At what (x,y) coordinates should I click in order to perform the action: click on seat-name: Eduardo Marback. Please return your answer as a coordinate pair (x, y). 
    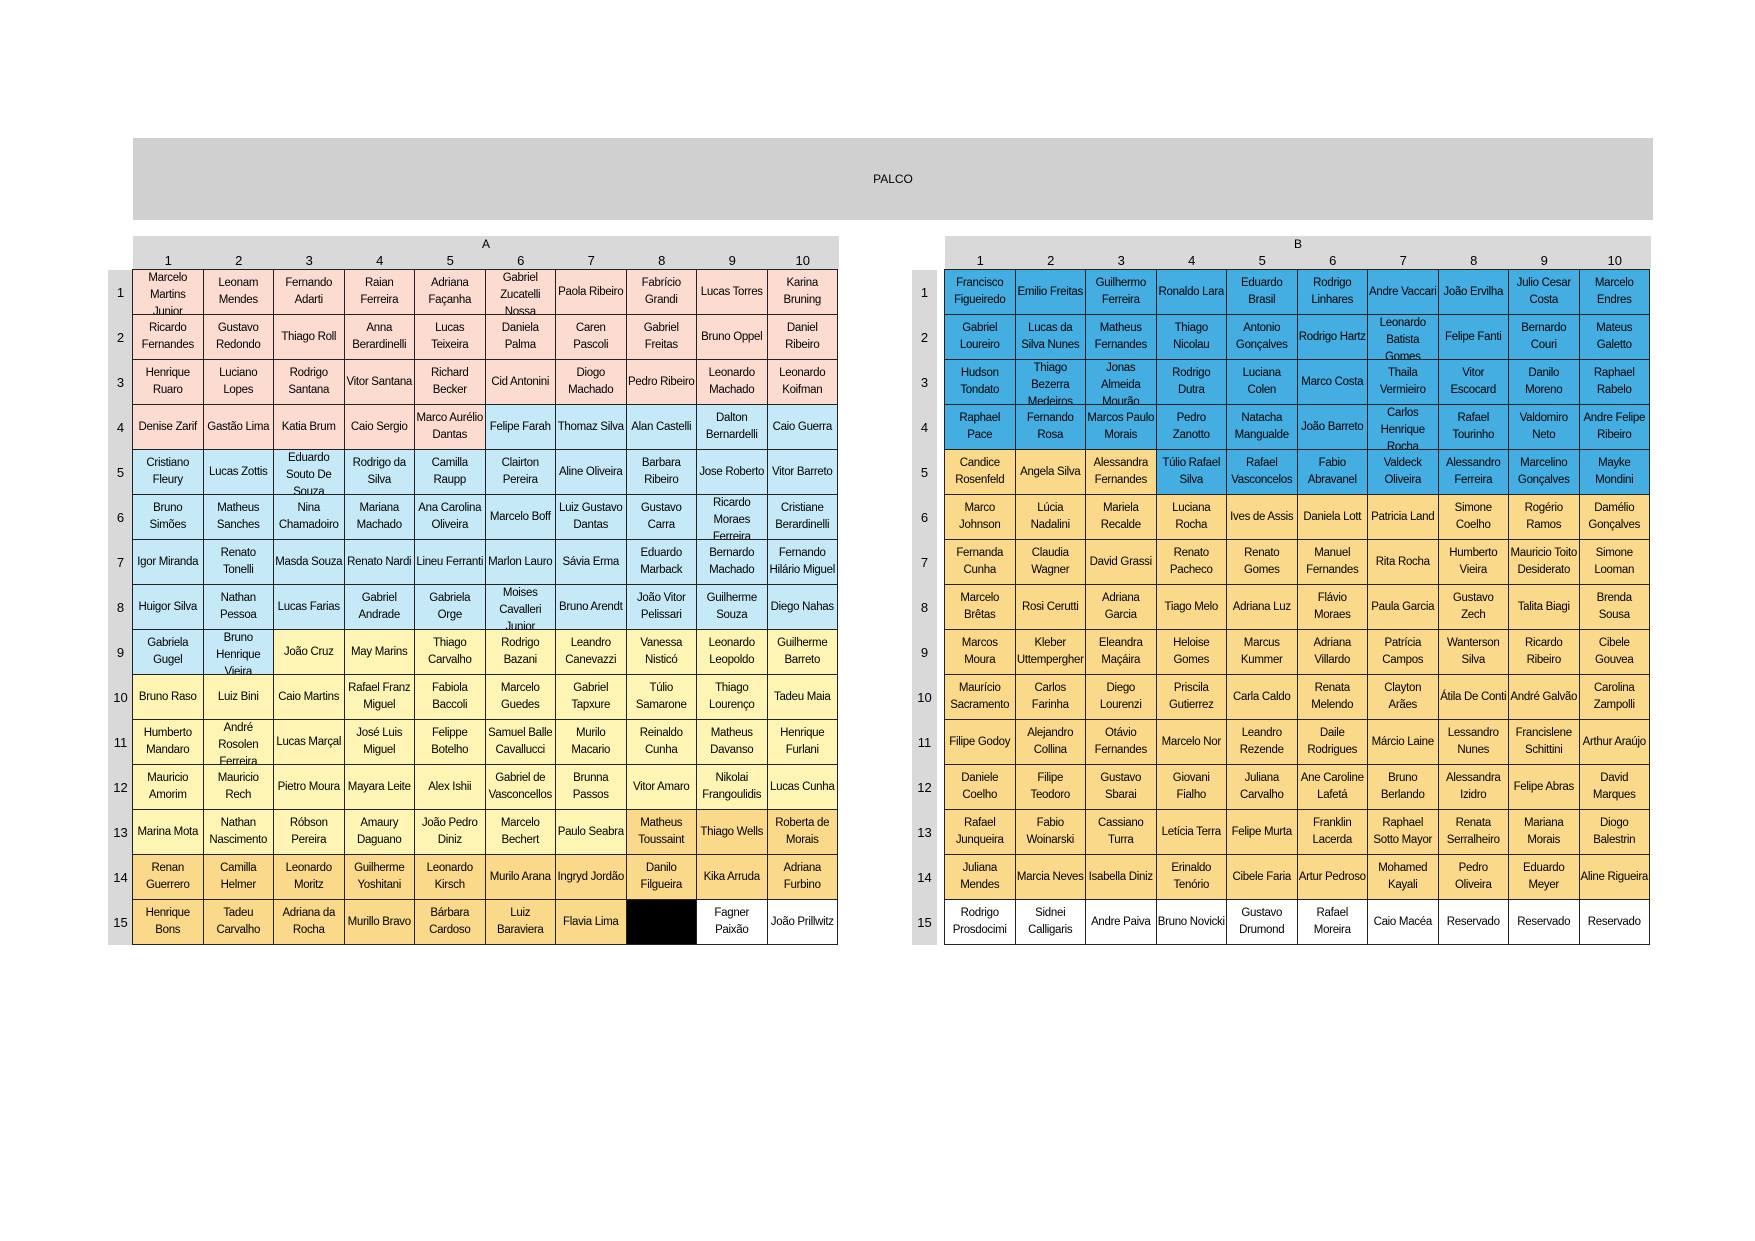
    Looking at the image, I should click on (661, 561).